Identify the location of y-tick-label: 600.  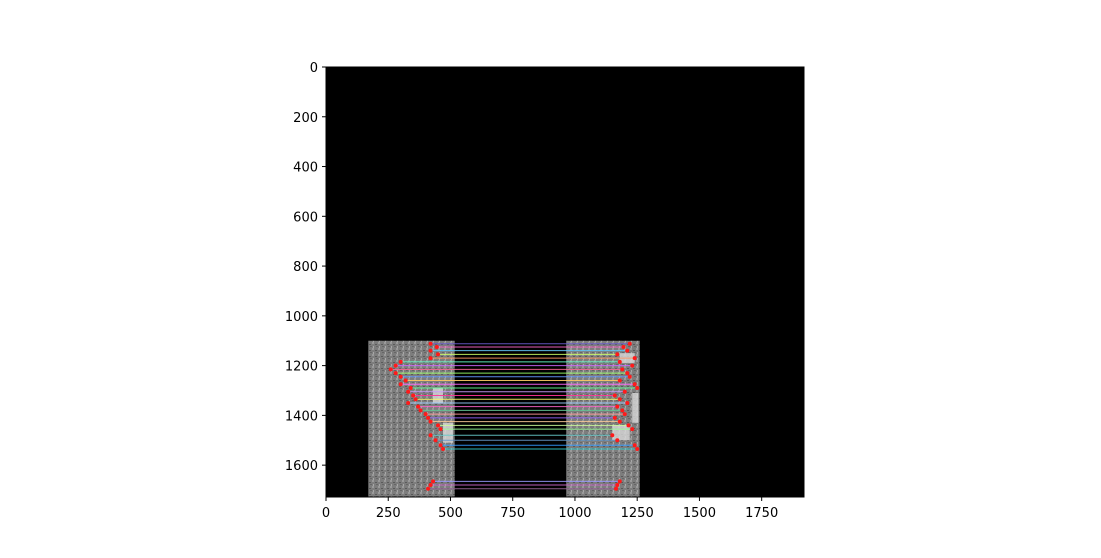
(305, 217).